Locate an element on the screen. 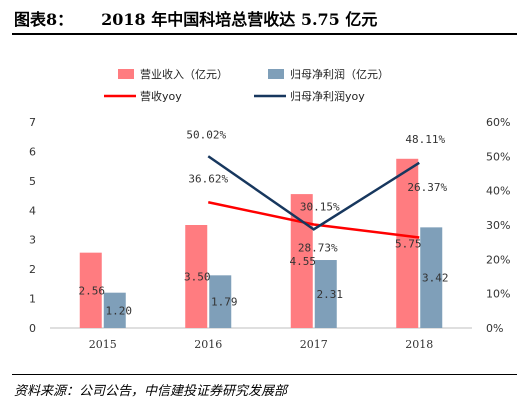 Image resolution: width=526 pixels, height=406 pixels. figure-title: 图表8： 2018 年中国科培总营收达 5.75 亿元 is located at coordinates (195, 18).